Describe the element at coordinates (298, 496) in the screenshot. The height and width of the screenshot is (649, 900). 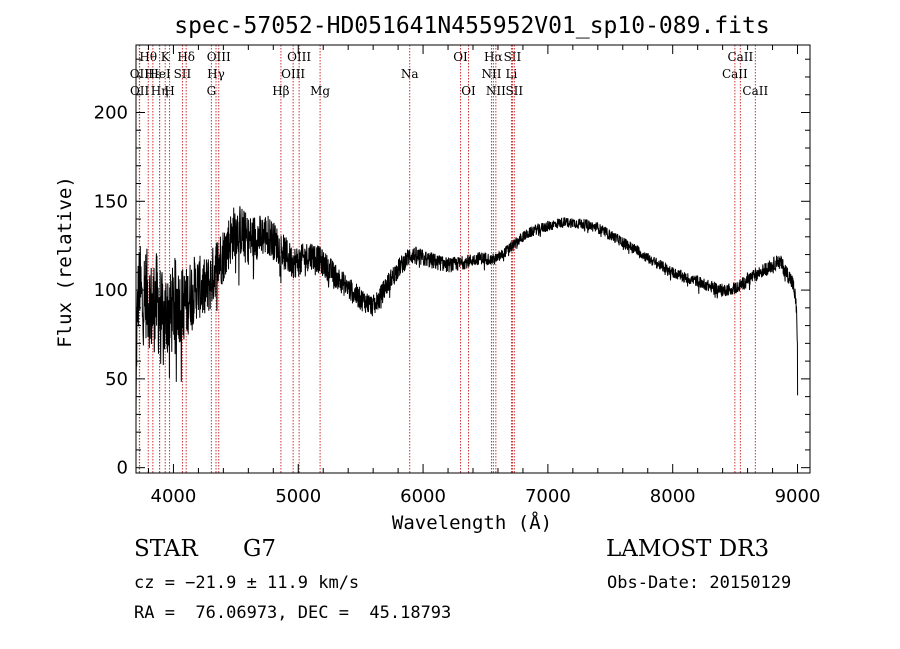
I see `x-tick-label: 5000` at that location.